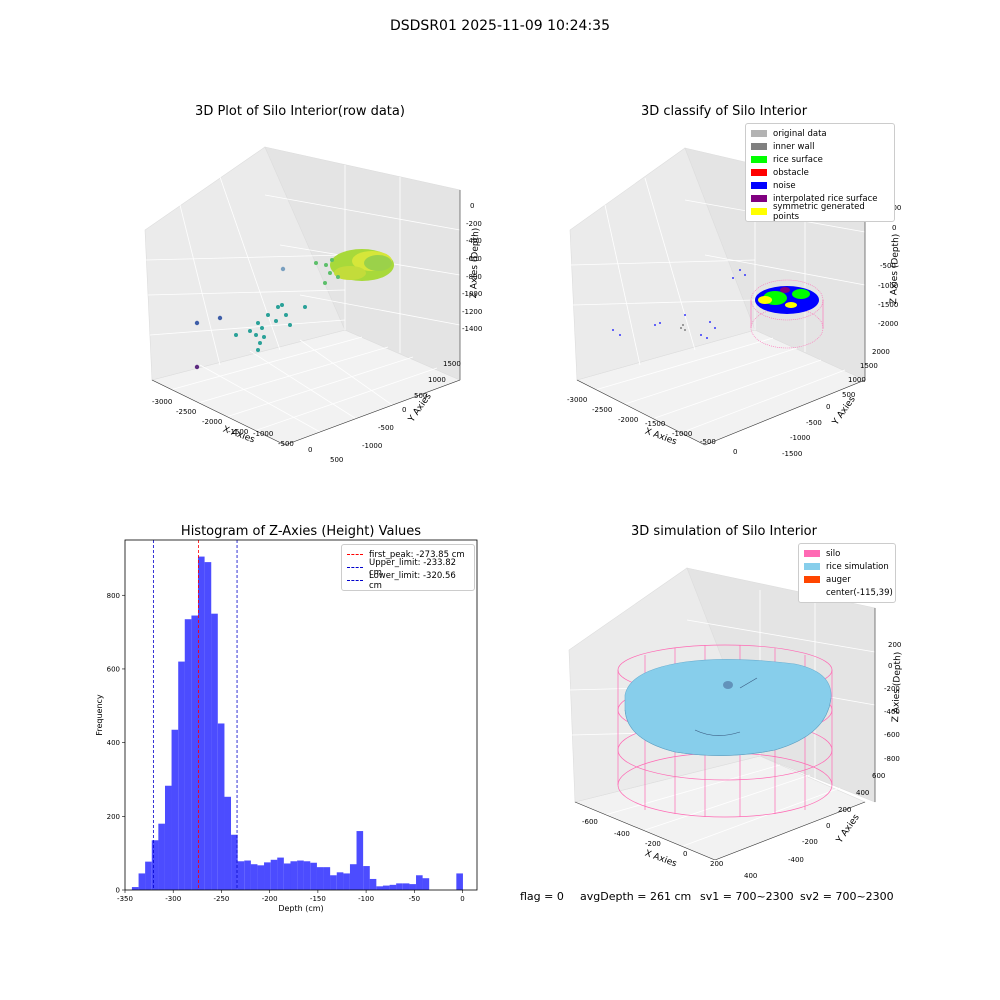 The width and height of the screenshot is (1000, 1000). I want to click on raw-xtick: -1000, so click(263, 434).